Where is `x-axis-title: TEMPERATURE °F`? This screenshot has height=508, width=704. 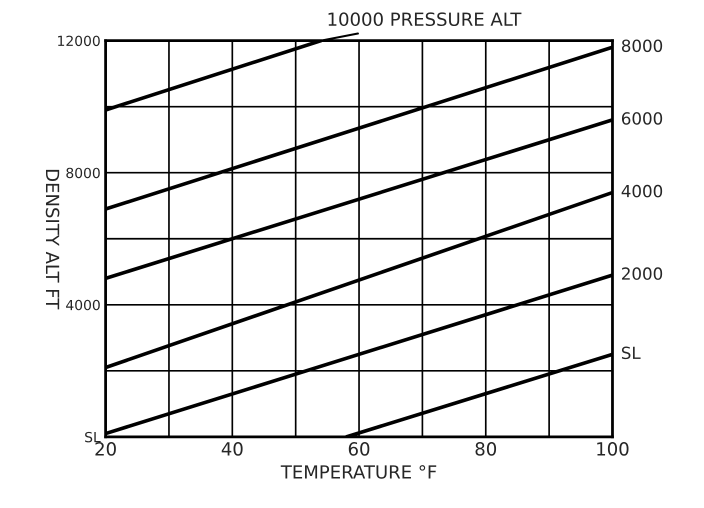 x-axis-title: TEMPERATURE °F is located at coordinates (358, 472).